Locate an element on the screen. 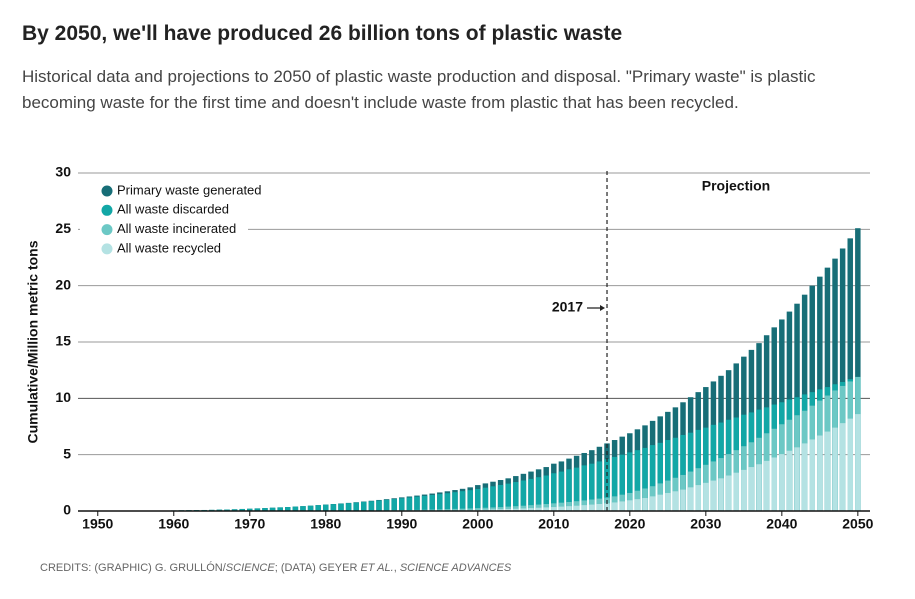  credits-part: , is located at coordinates (397, 568).